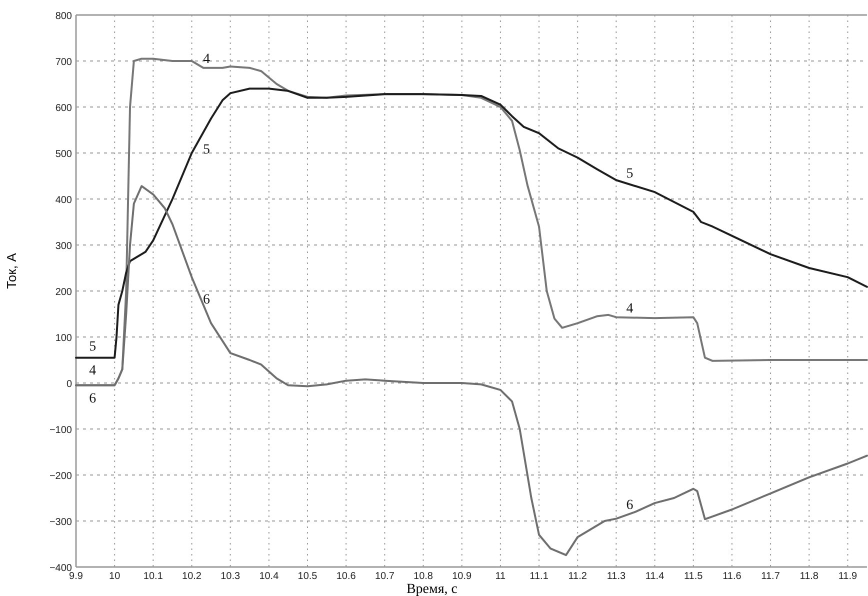  I want to click on x-tick-label: 11.7, so click(770, 576).